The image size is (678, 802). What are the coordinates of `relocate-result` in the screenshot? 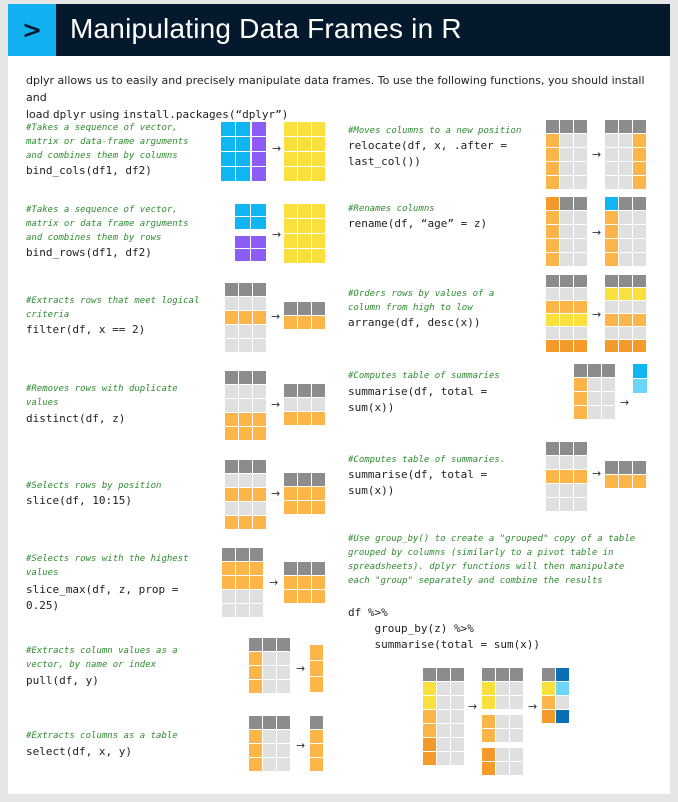 It's located at (625, 154).